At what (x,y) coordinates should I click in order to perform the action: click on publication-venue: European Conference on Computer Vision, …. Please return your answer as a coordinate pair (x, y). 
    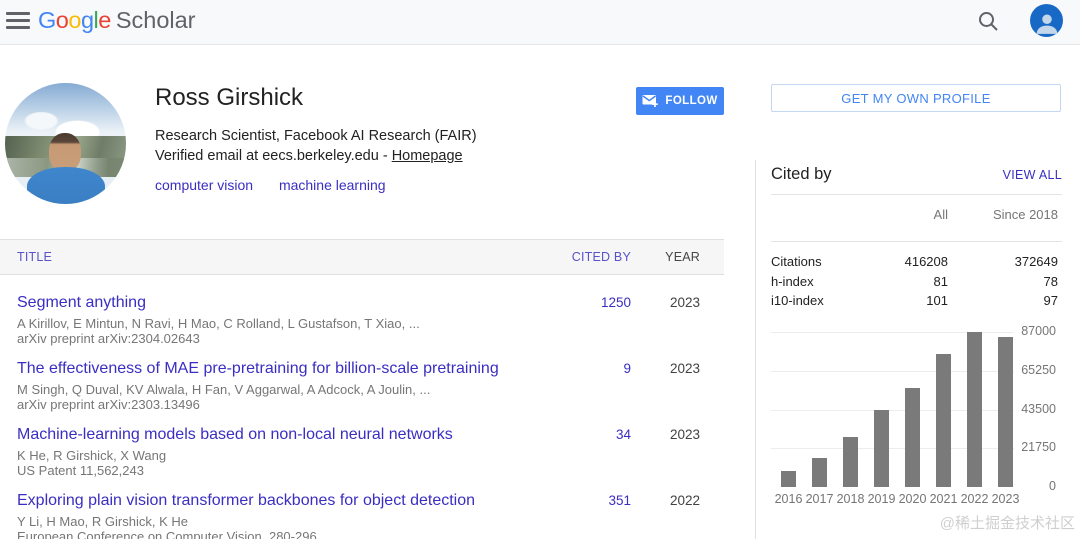
    Looking at the image, I should click on (167, 534).